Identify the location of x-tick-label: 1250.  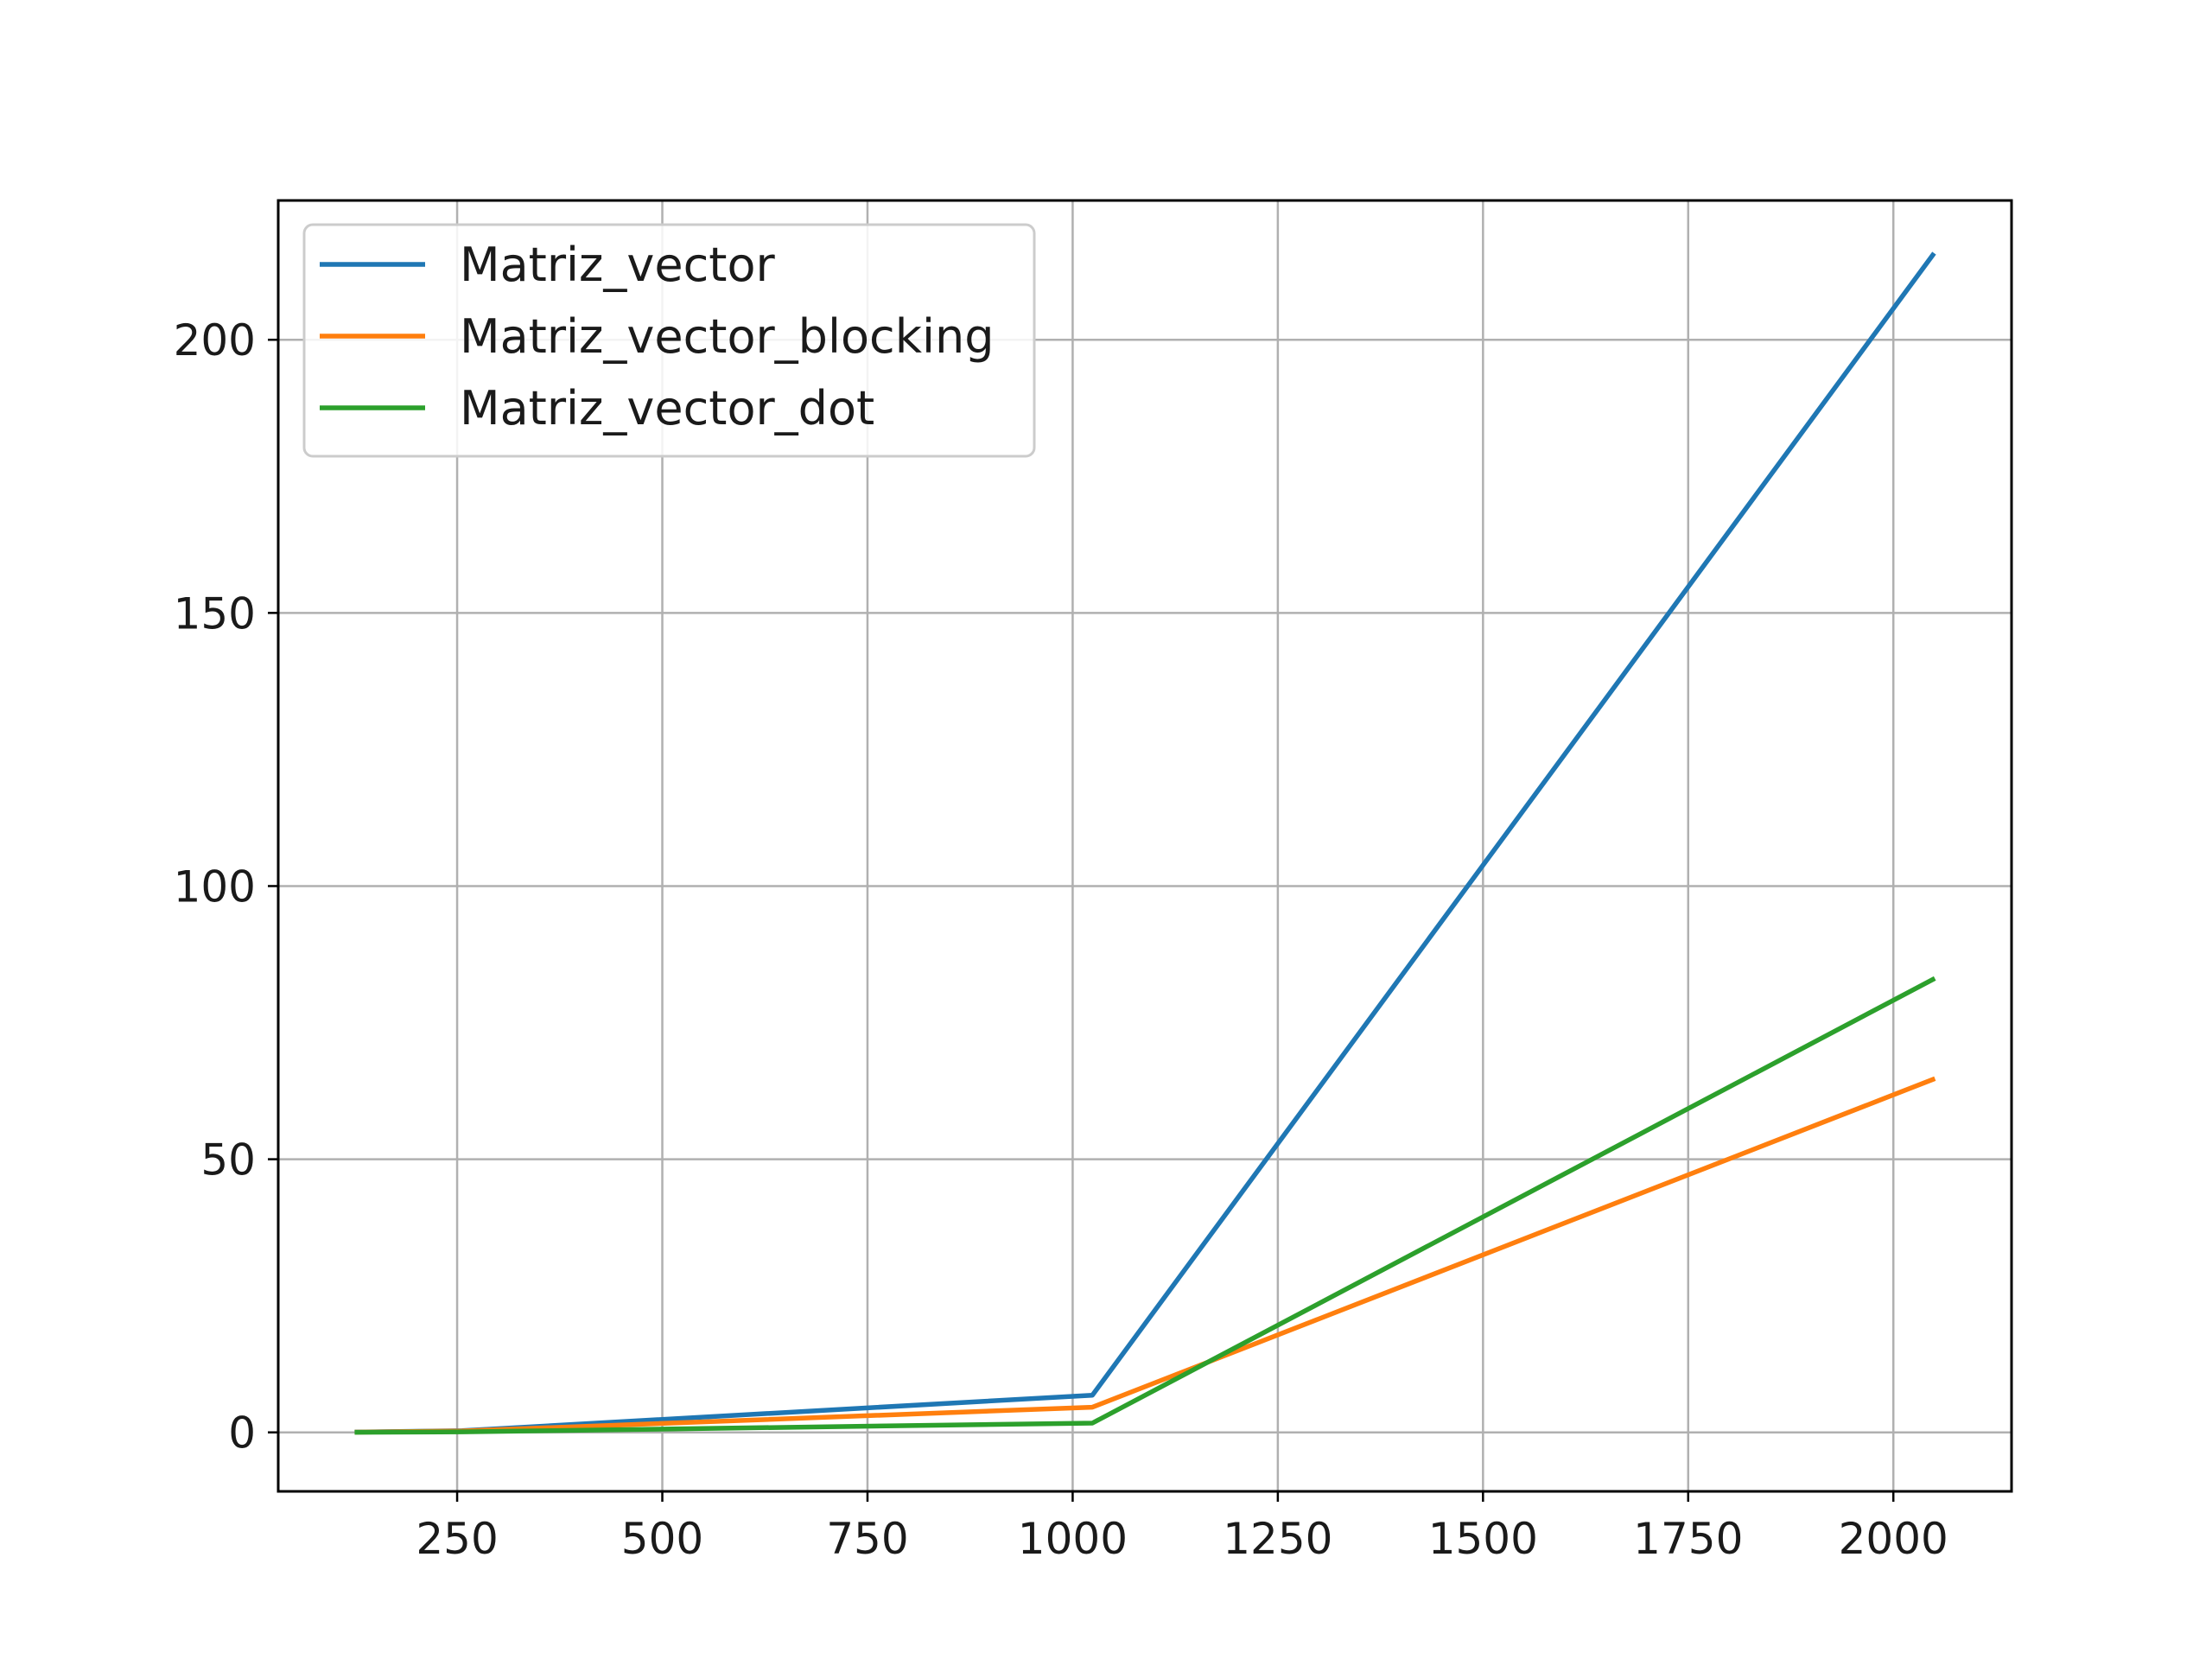
(1277, 1539).